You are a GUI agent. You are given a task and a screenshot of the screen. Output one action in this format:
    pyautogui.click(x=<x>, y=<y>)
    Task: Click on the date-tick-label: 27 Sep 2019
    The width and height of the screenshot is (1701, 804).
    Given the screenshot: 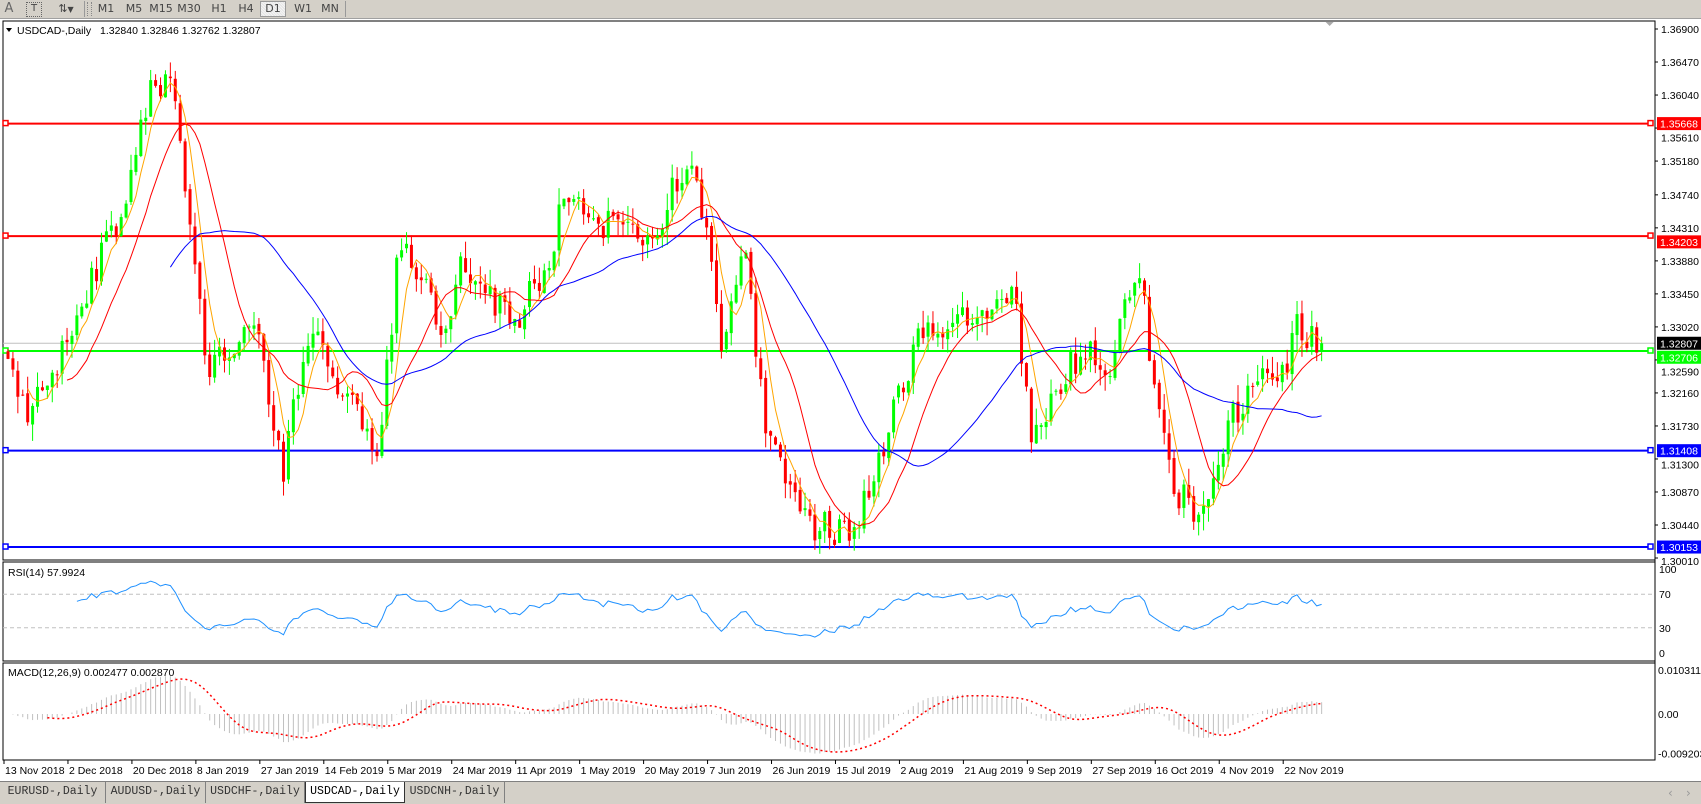 What is the action you would take?
    pyautogui.click(x=1122, y=771)
    